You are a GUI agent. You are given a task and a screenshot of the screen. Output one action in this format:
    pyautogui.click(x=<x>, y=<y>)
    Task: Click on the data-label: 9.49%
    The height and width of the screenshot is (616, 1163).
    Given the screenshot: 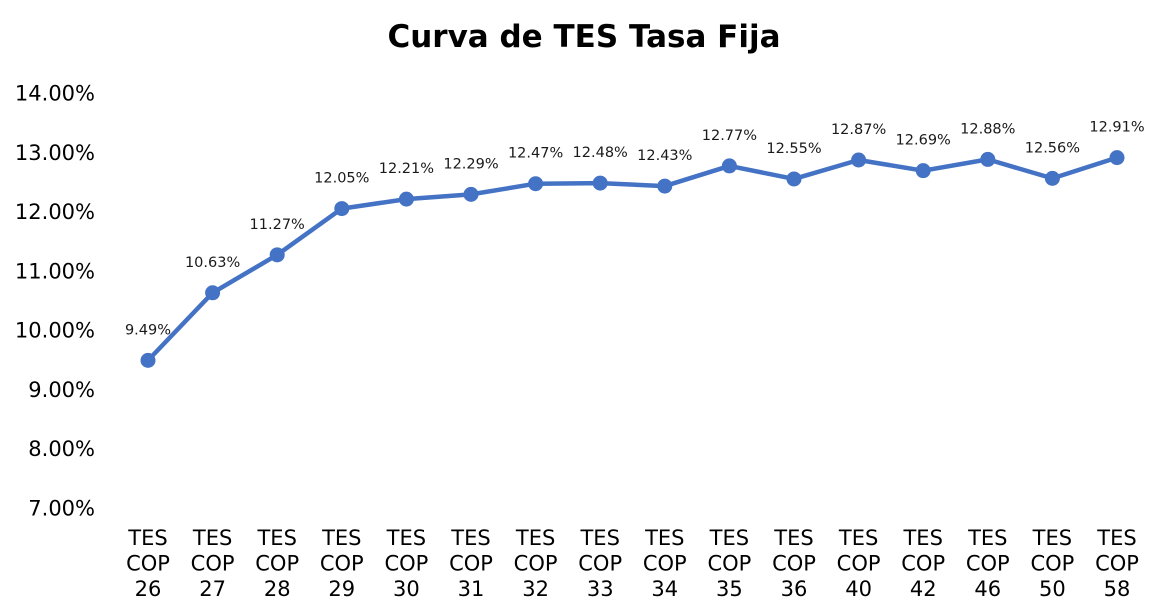 What is the action you would take?
    pyautogui.click(x=148, y=330)
    